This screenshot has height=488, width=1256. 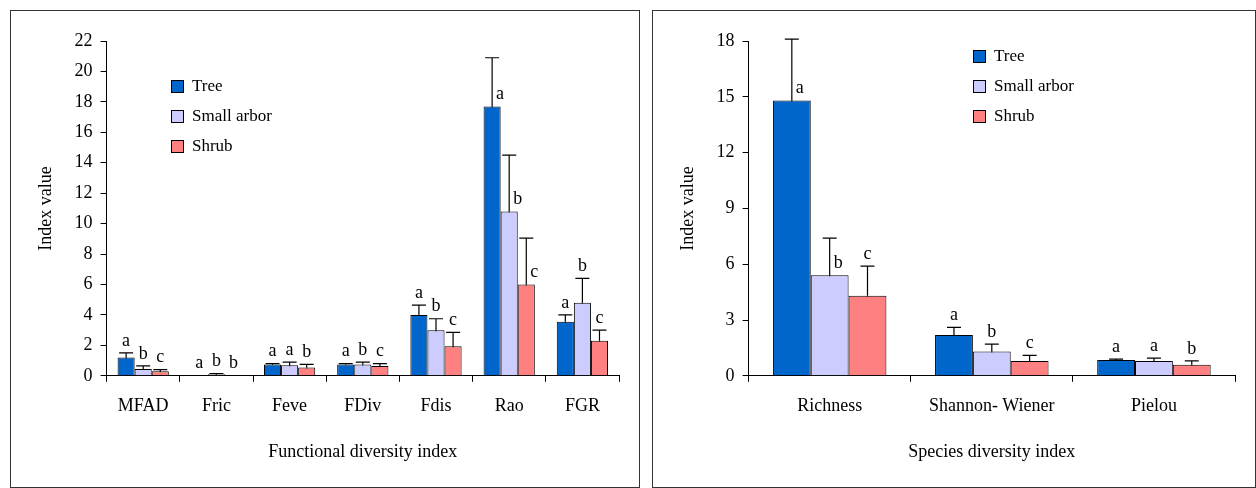 I want to click on y-tick-label: 4, so click(x=88, y=313).